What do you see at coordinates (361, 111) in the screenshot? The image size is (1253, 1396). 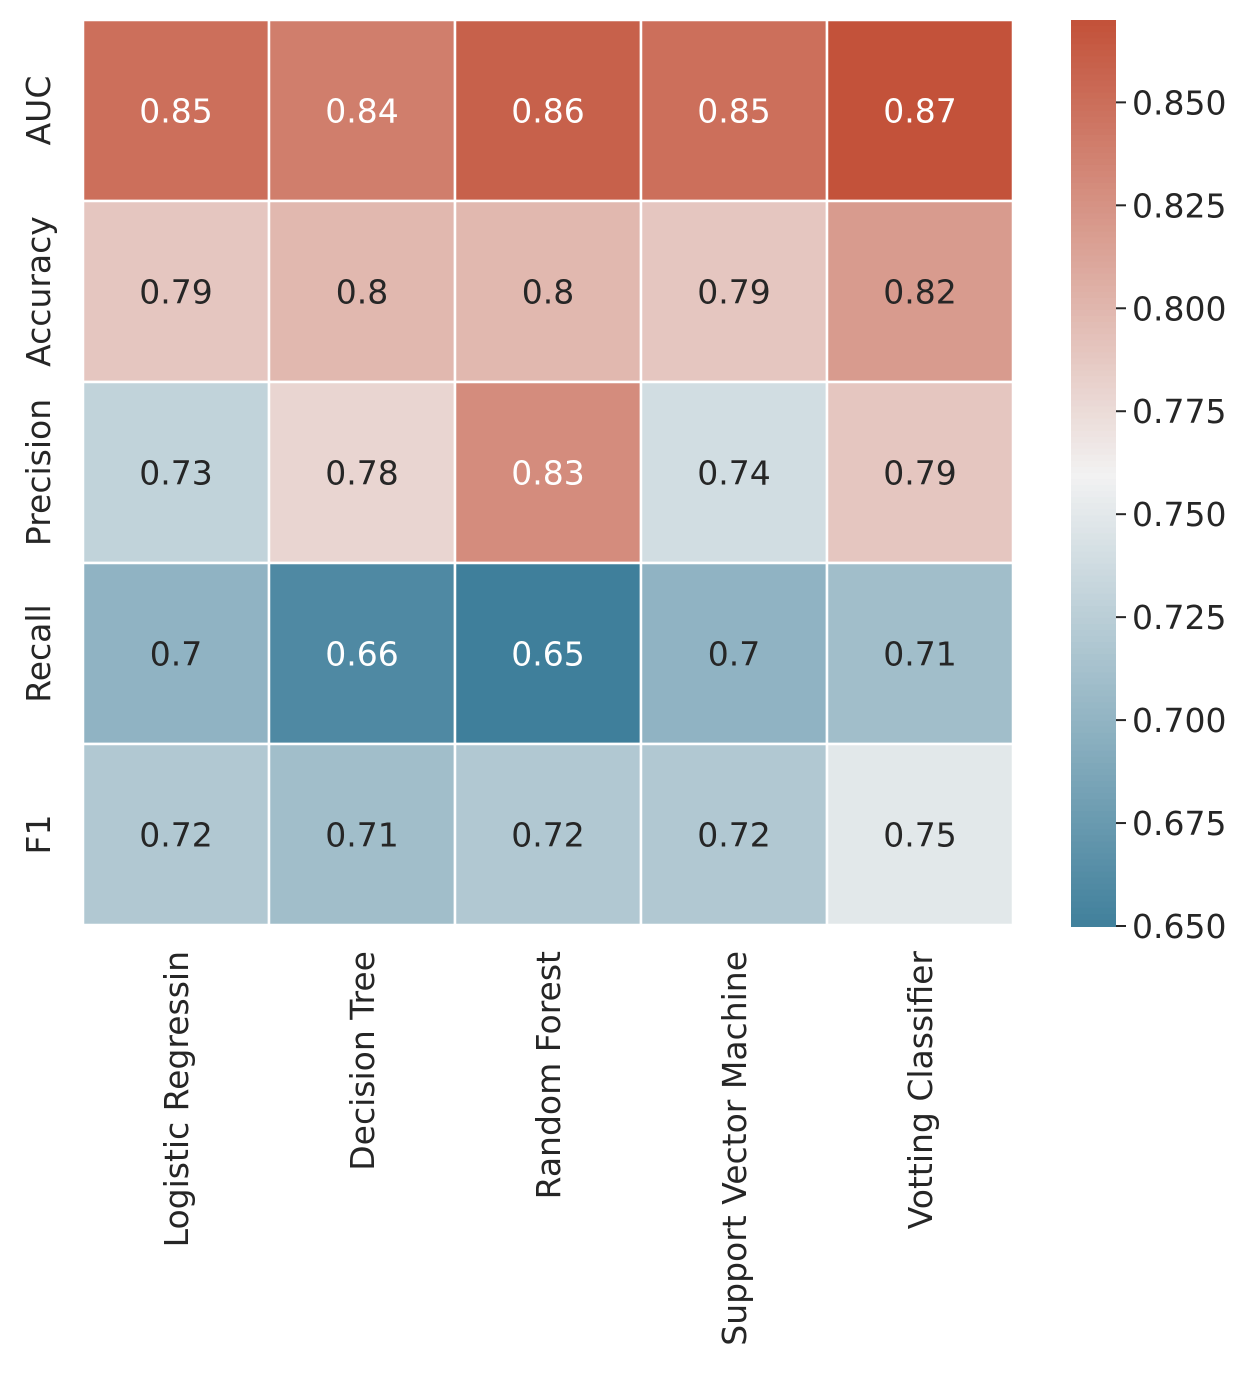 I see `cell-value-label: 0.84` at bounding box center [361, 111].